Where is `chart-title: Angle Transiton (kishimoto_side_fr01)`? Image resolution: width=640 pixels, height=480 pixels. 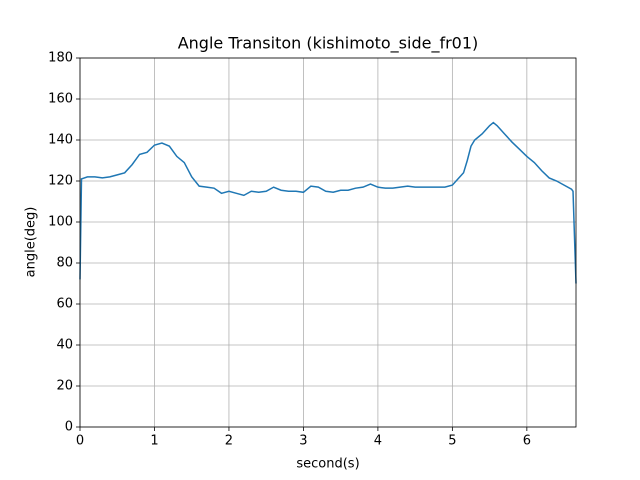 chart-title: Angle Transiton (kishimoto_side_fr01) is located at coordinates (328, 44).